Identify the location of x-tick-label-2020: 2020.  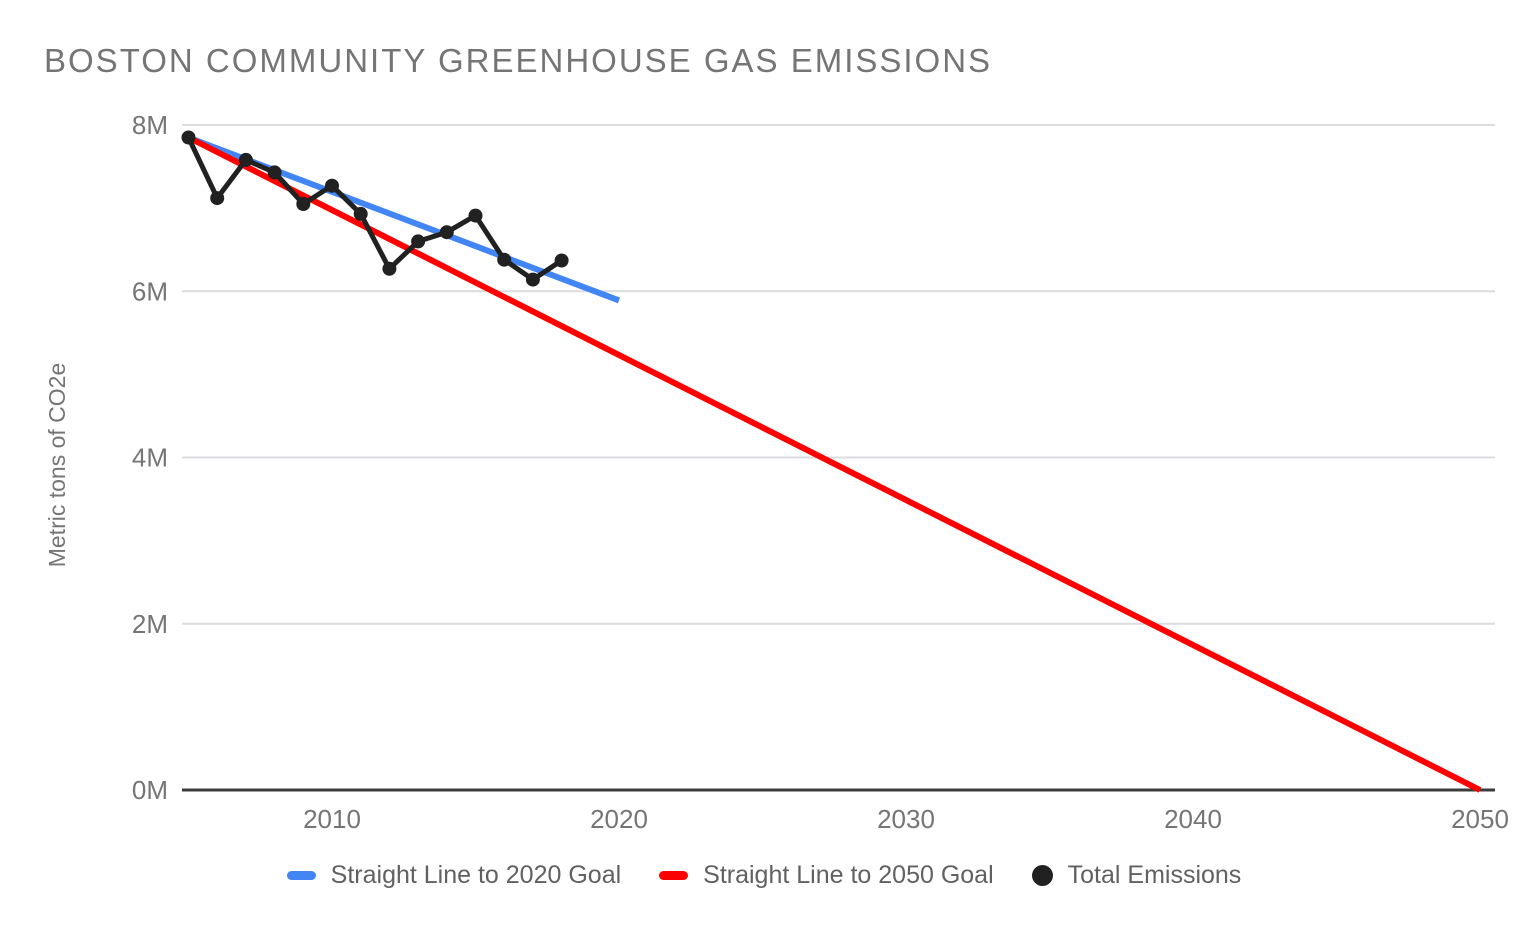
(619, 819).